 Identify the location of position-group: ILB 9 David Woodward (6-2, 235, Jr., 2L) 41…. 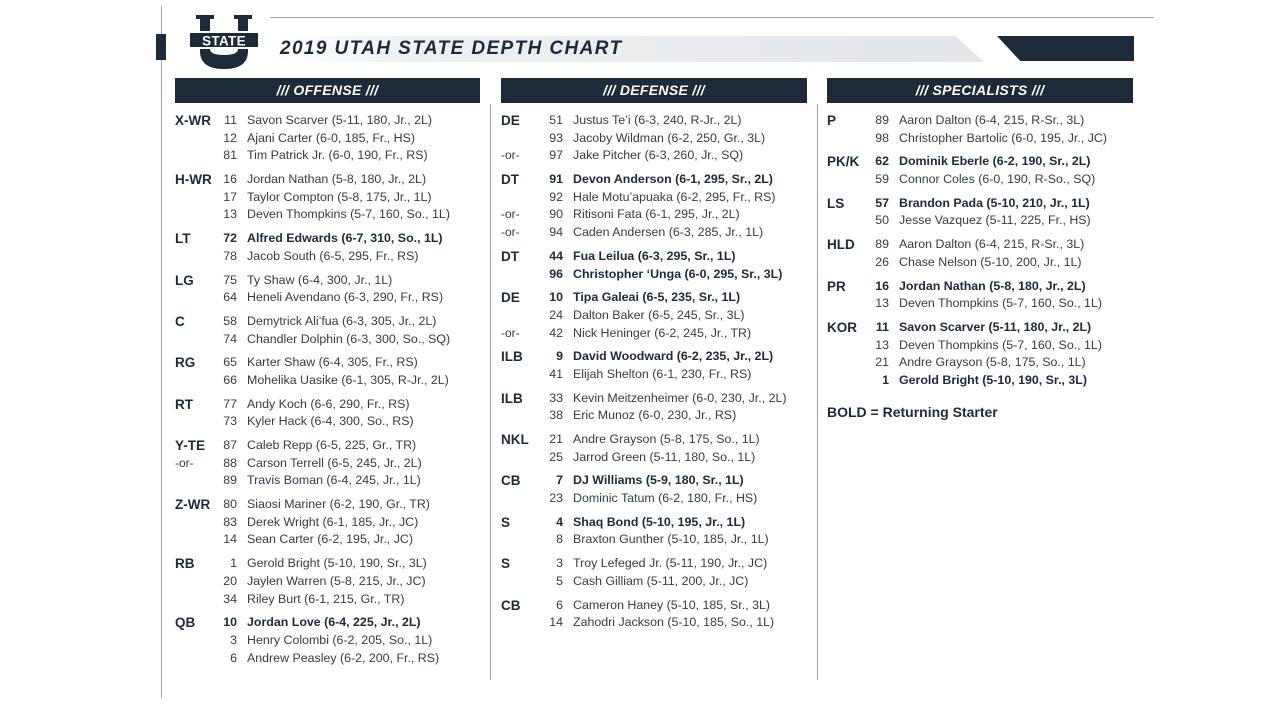
(657, 365).